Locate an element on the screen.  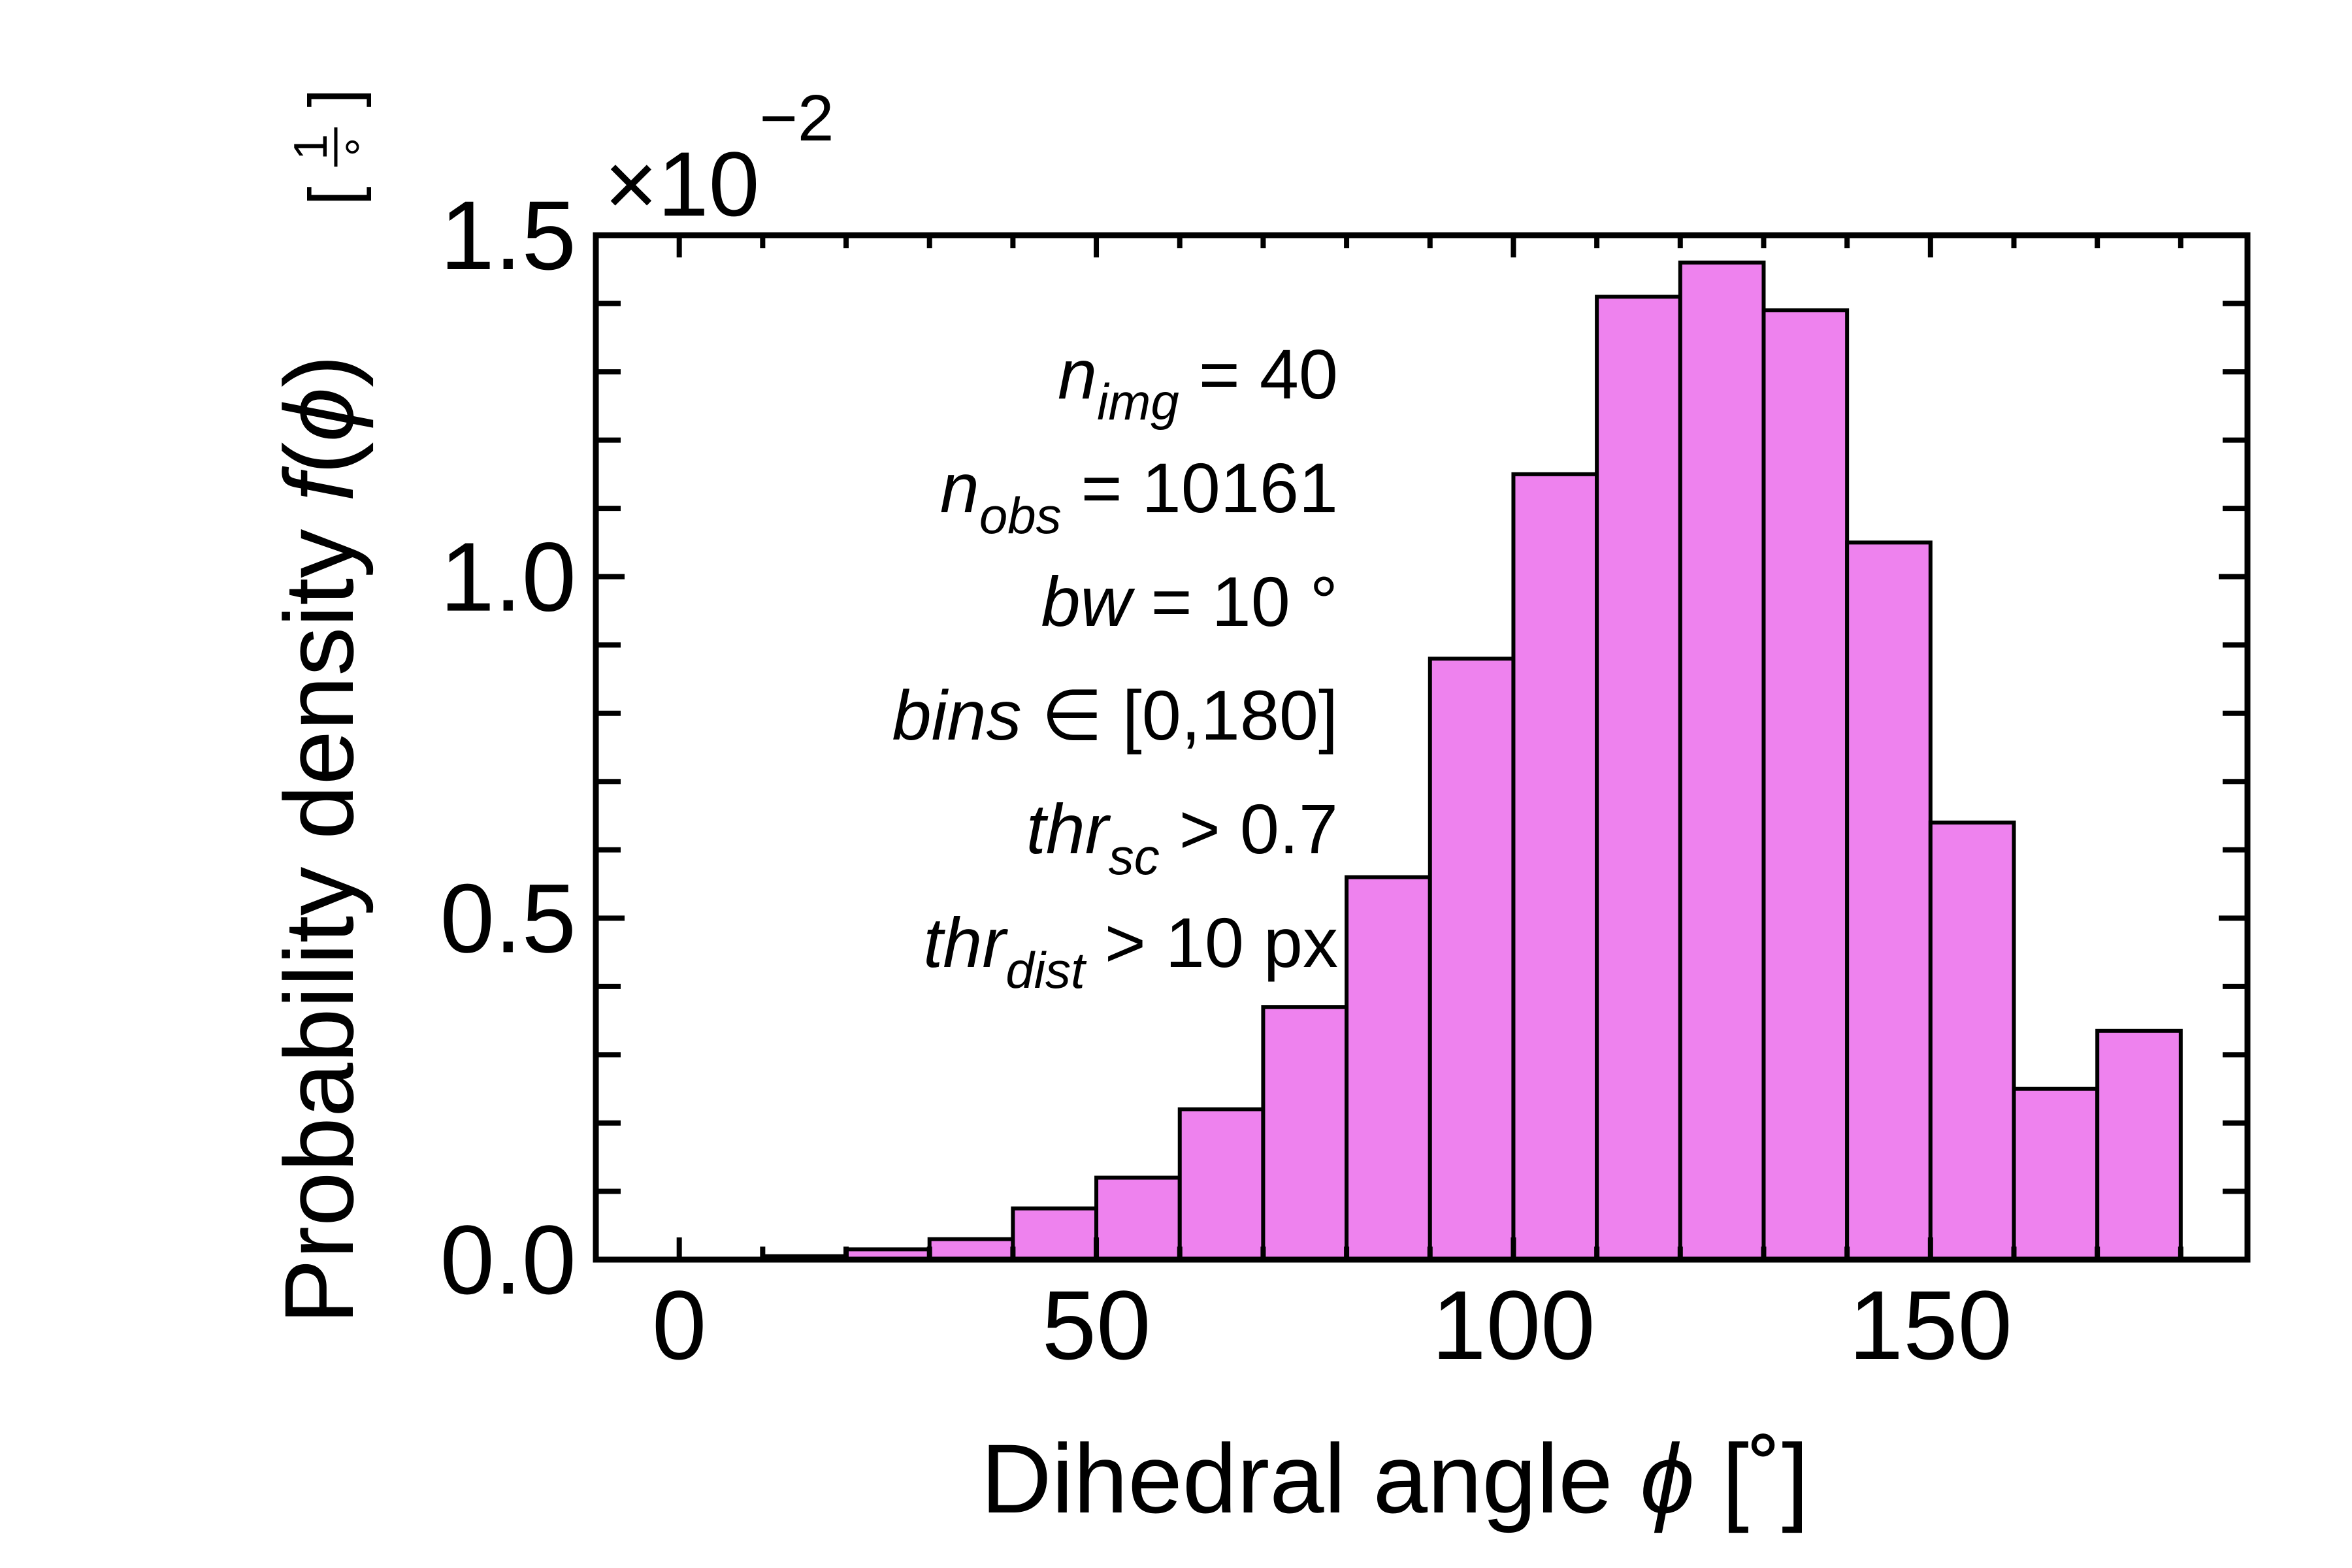
annotation-line: bw = 10 ° is located at coordinates (1189, 601).